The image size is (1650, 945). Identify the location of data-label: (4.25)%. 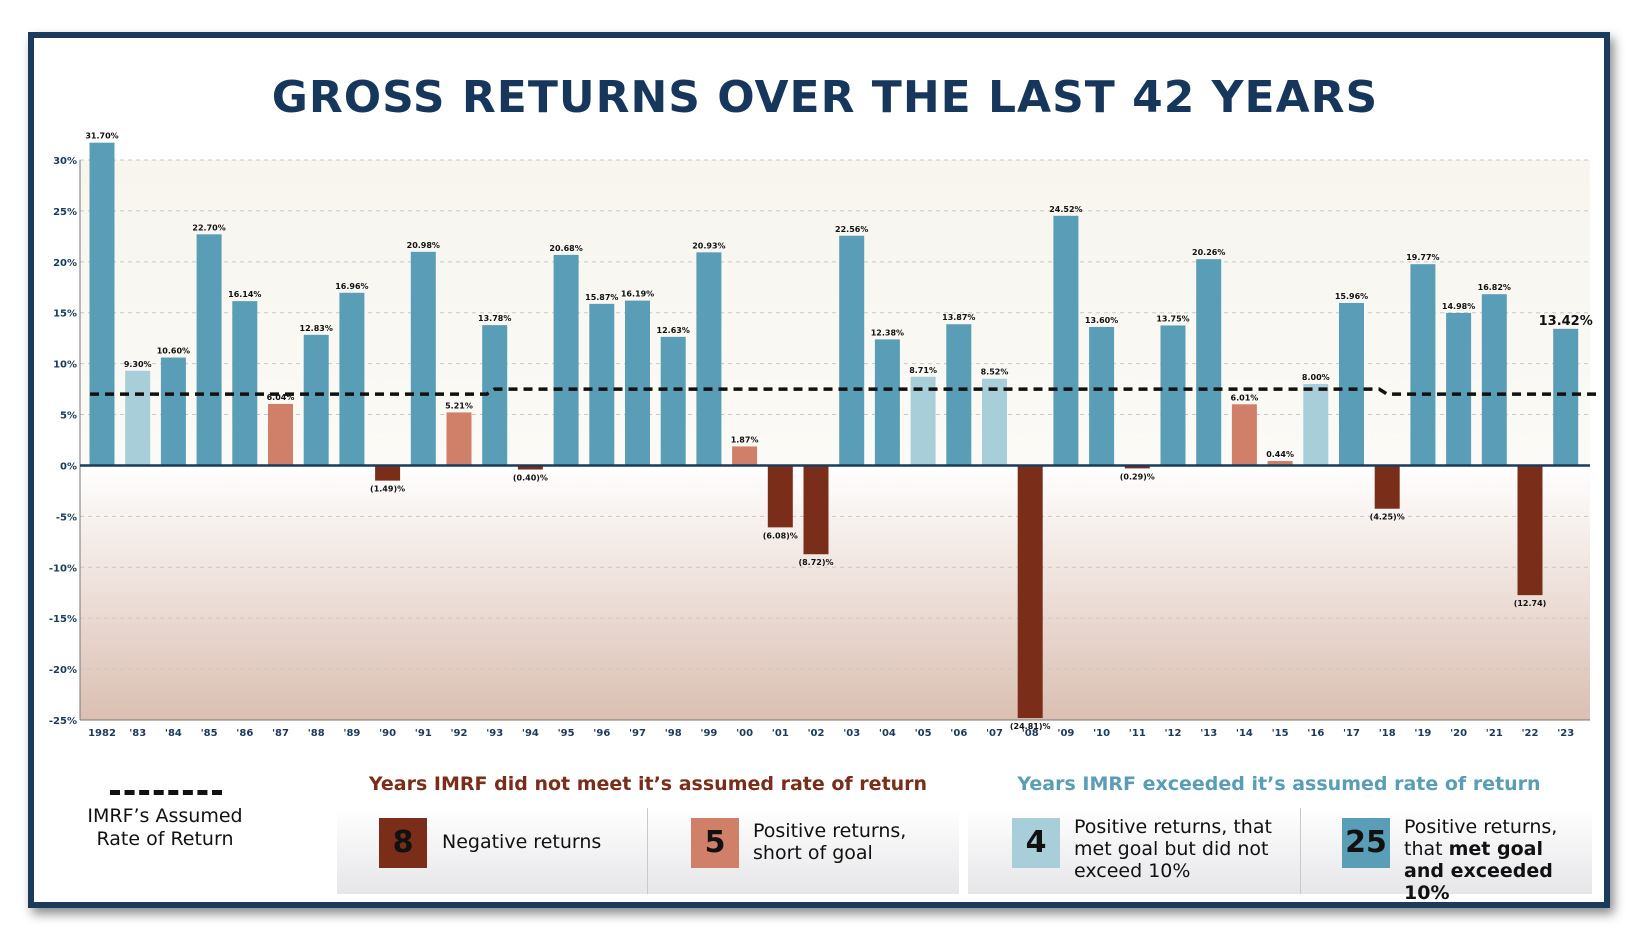
(1387, 517).